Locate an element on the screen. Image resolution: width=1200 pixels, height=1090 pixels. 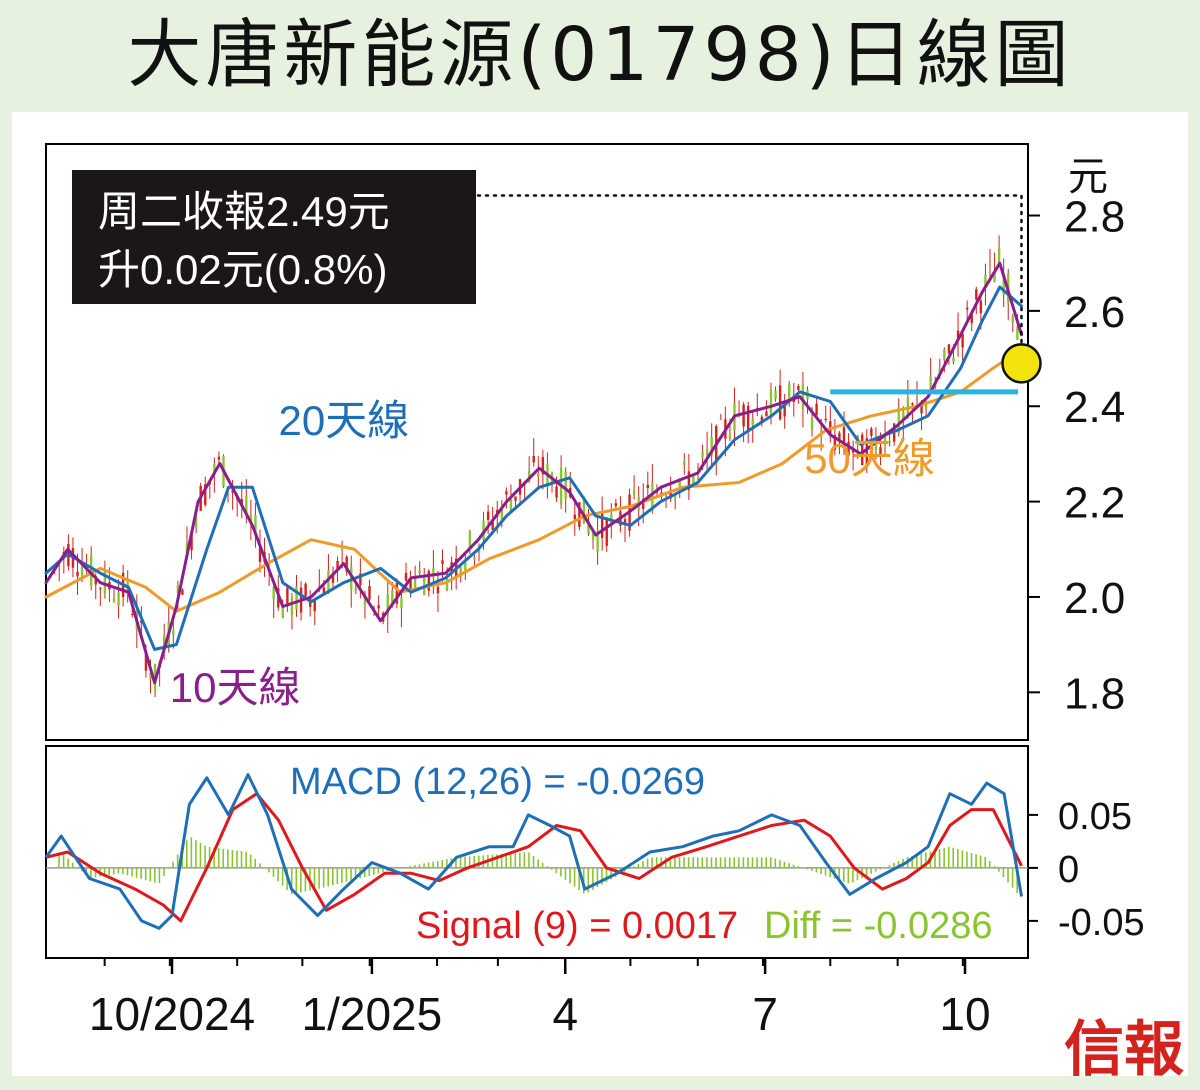
x-tick-label: 10 is located at coordinates (964, 1014).